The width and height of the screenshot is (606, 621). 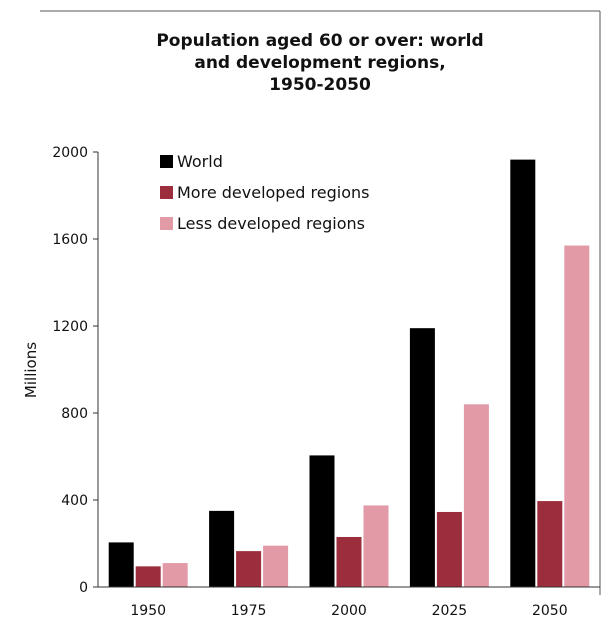 I want to click on chart-title-line-1: Population aged 60 or over: world, so click(x=320, y=41).